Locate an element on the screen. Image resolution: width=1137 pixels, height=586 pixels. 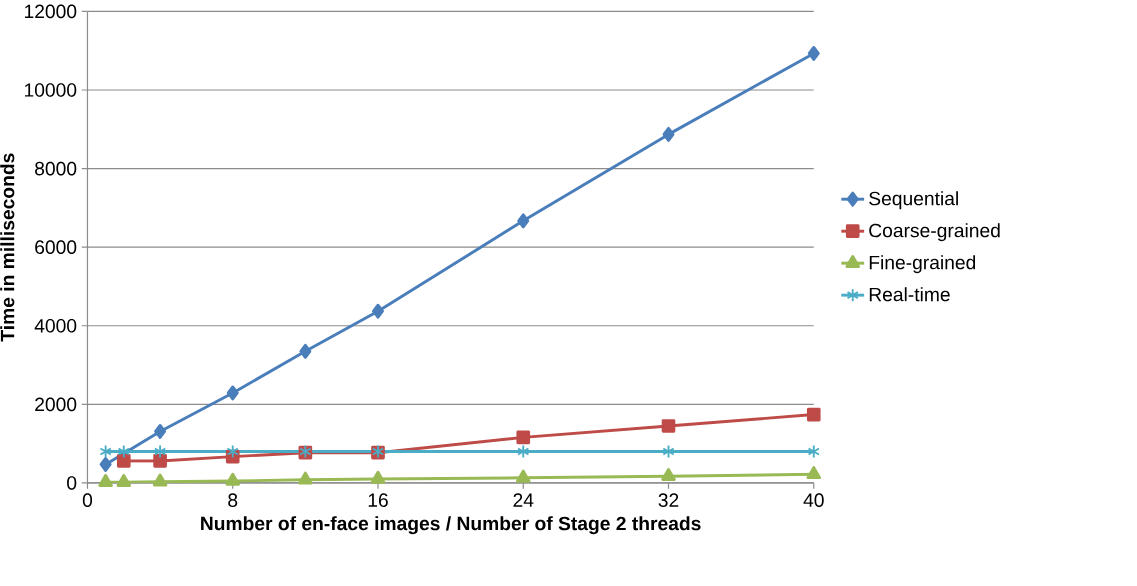
x-axis-title: Number of en-face images / Number of Stage 2 threads is located at coordinates (451, 525).